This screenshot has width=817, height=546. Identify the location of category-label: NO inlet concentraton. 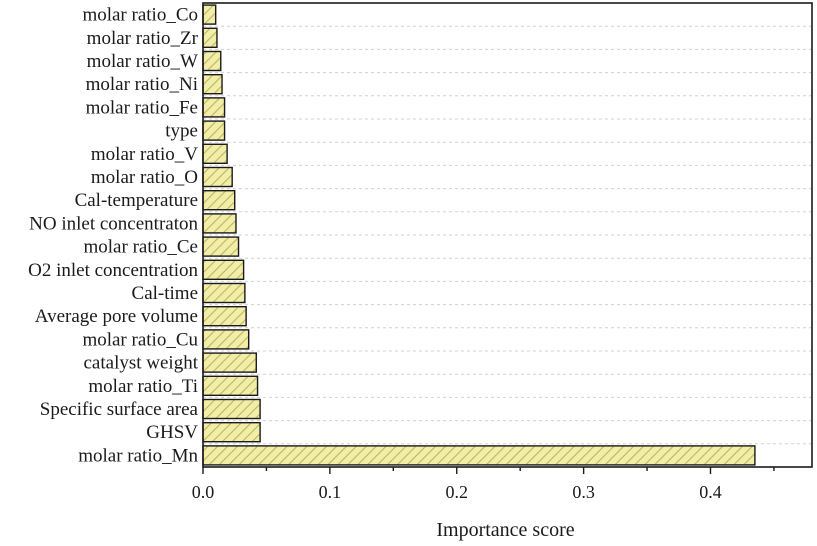
(113, 223).